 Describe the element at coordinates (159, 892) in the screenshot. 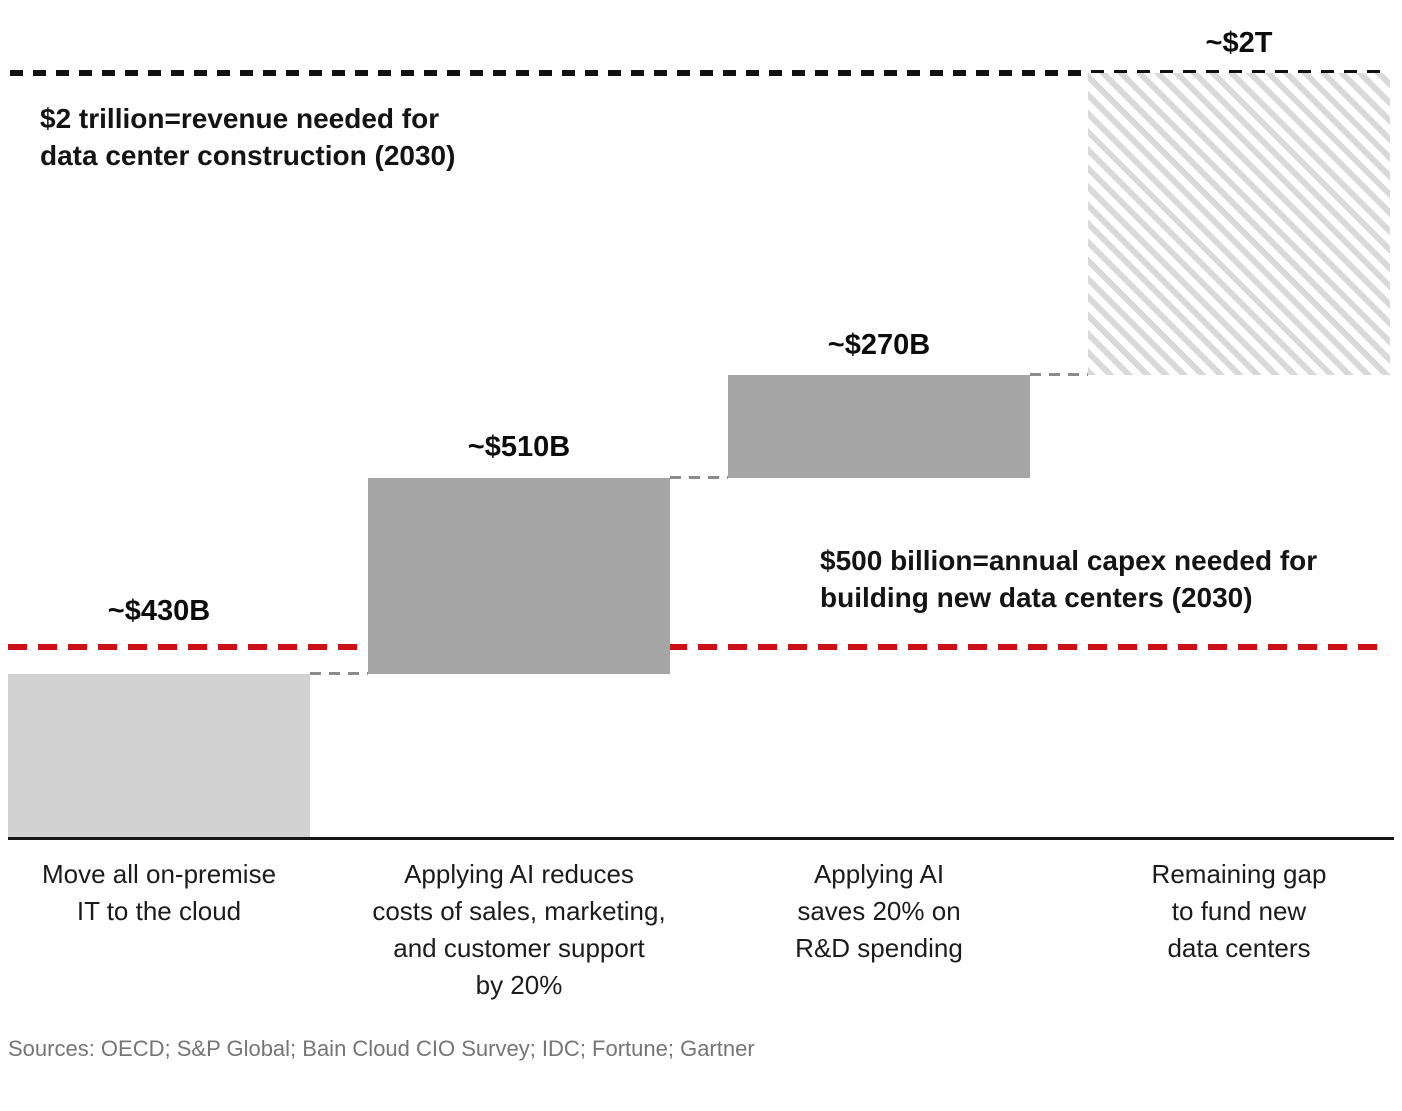

I see `category-label-cloud-migration: Move all on-premise IT to the cloud` at that location.